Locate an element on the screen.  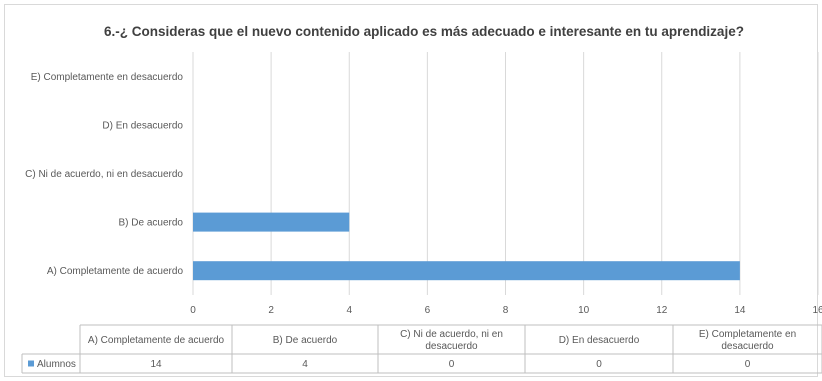
table-header-cell: D) En desacuerdo is located at coordinates (599, 340).